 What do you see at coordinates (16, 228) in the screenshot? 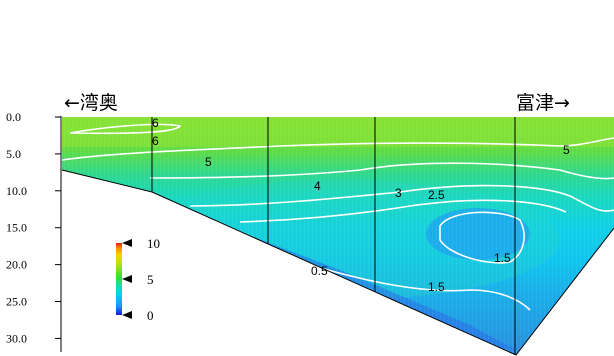
I see `y-tick-label: 15.0` at bounding box center [16, 228].